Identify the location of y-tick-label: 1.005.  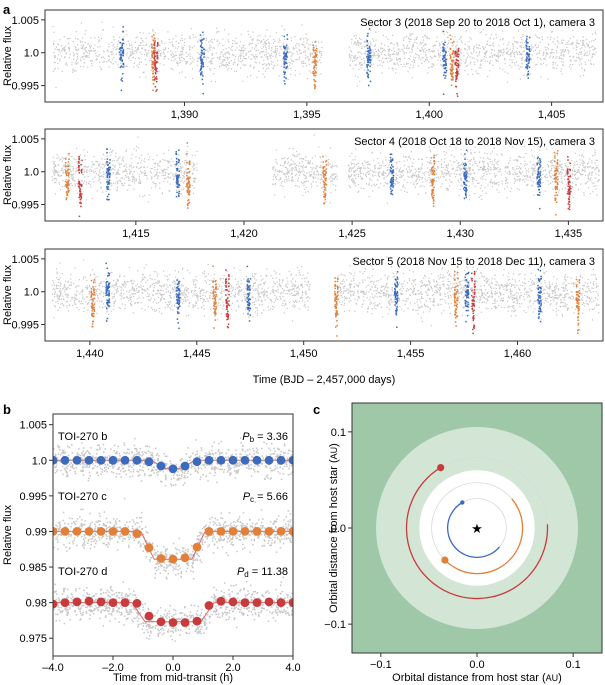
(25, 21).